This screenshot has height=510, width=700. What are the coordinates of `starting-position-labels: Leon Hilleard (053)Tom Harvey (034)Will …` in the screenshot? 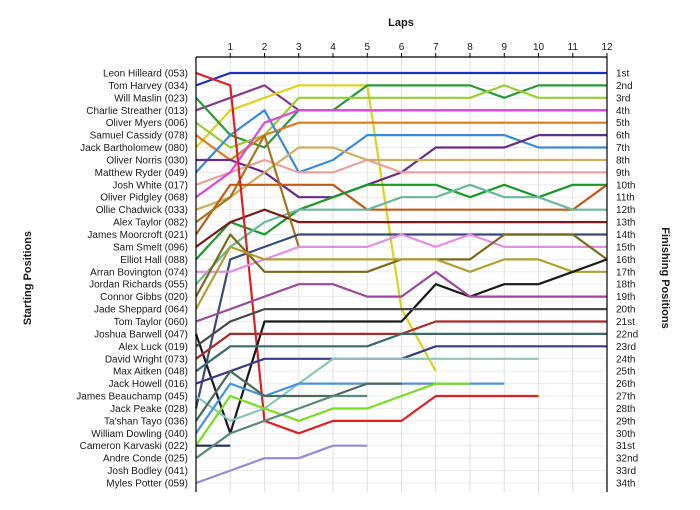 It's located at (132, 279).